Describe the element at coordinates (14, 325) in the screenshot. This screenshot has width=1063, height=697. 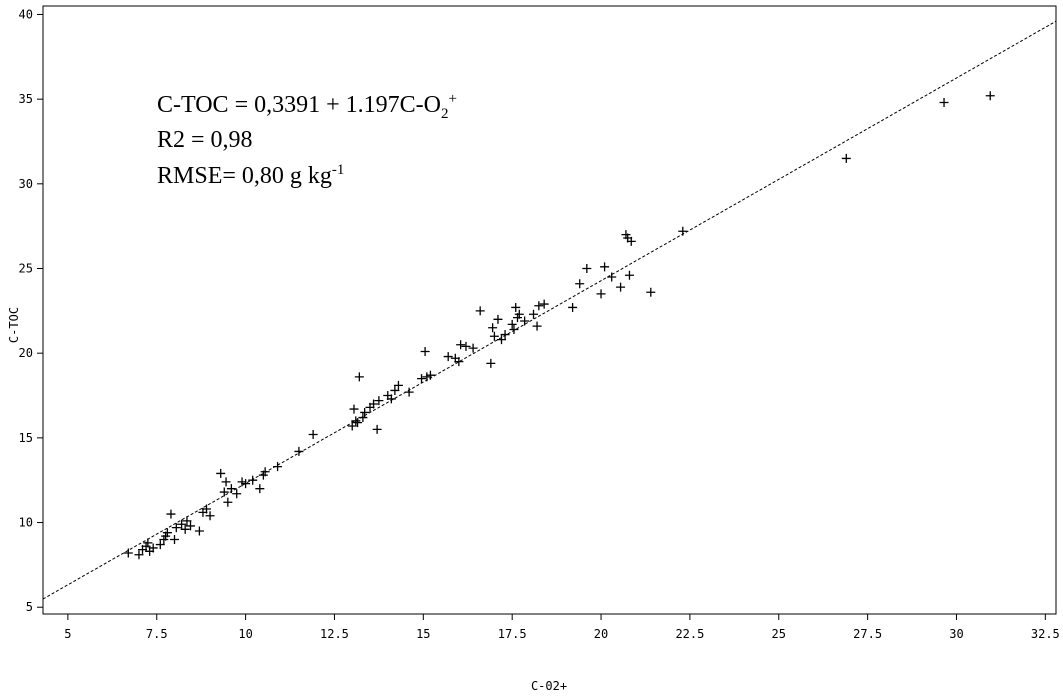
I see `y-axis-label: C-TOC` at that location.